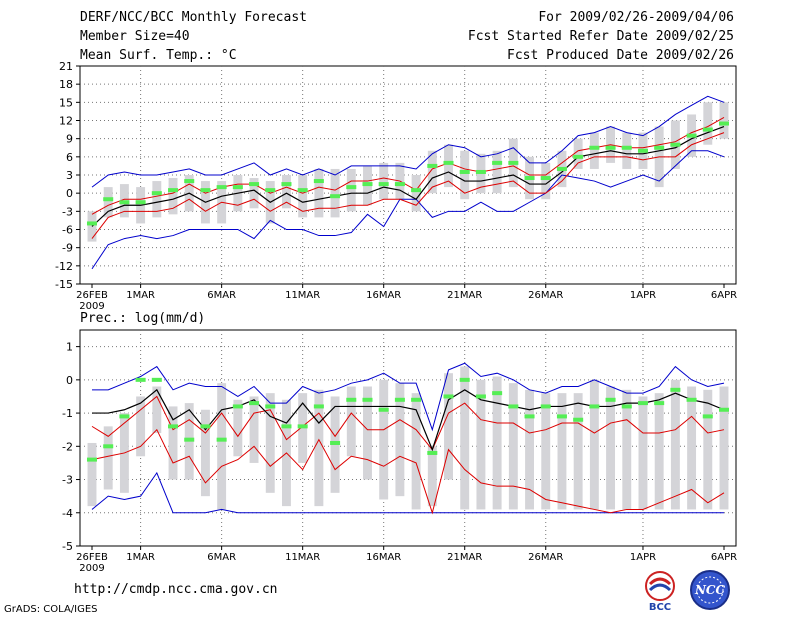 This screenshot has height=618, width=800. What do you see at coordinates (545, 557) in the screenshot?
I see `prec-x-tick-label: 26MAR` at bounding box center [545, 557].